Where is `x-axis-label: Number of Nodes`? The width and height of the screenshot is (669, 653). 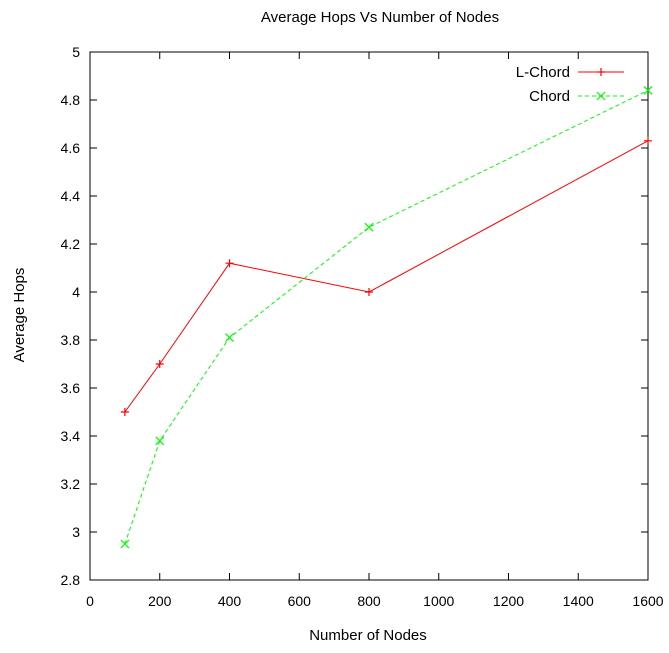
x-axis-label: Number of Nodes is located at coordinates (368, 635).